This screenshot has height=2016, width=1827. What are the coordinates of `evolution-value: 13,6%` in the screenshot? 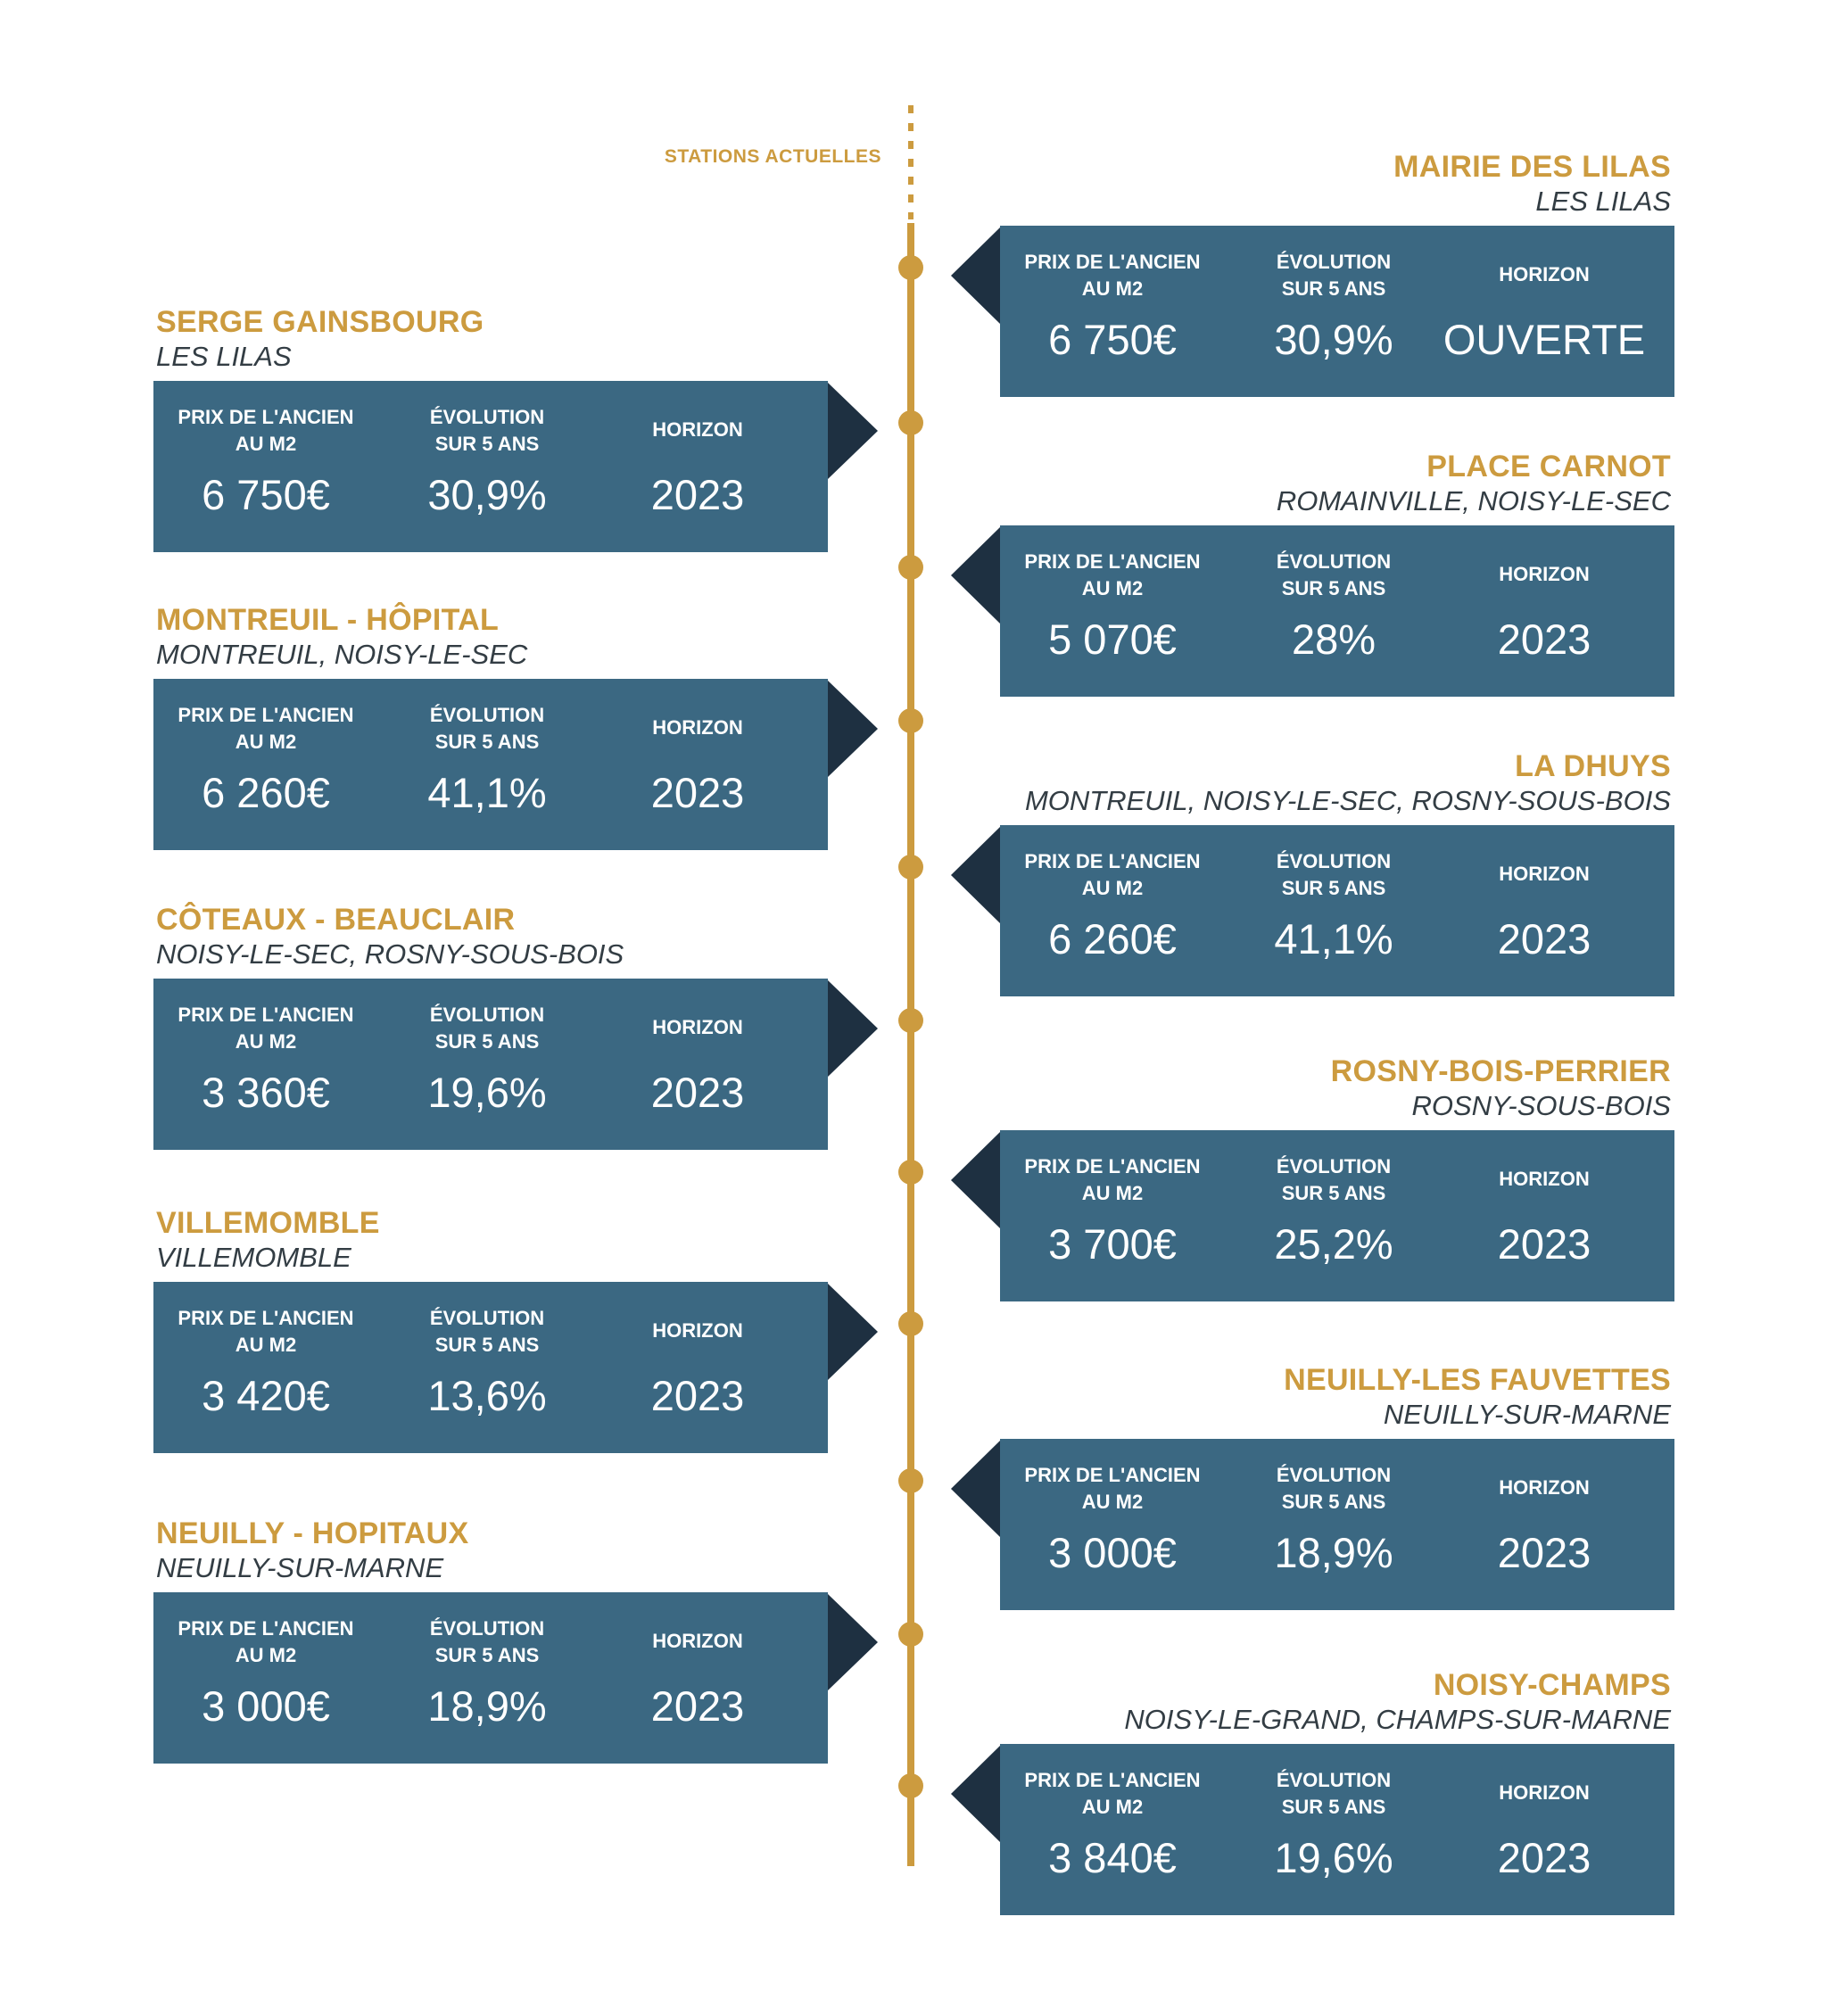 It's located at (487, 1395).